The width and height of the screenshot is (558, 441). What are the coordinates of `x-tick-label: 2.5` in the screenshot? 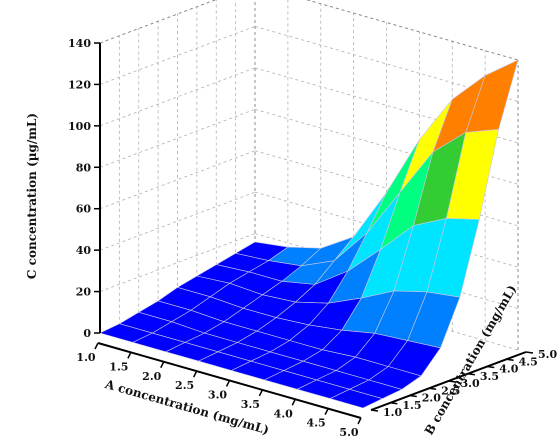 It's located at (184, 385).